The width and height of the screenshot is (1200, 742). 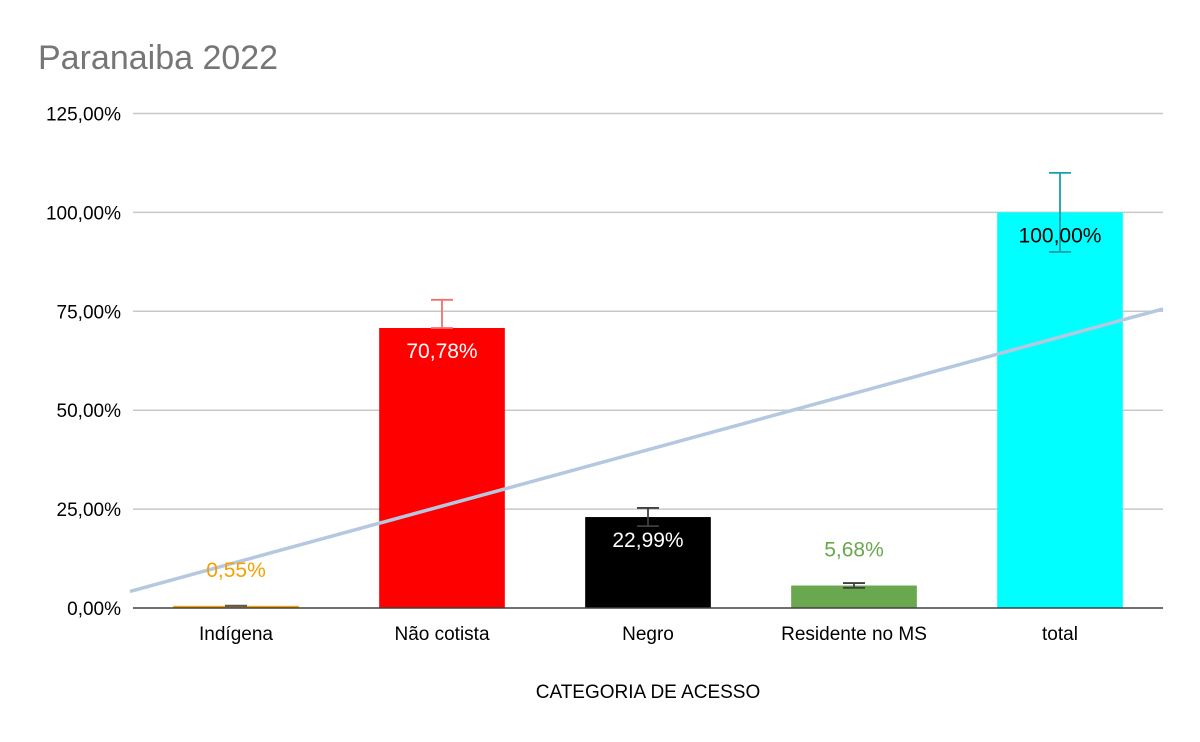 What do you see at coordinates (441, 634) in the screenshot?
I see `x-tick-label: Não cotista` at bounding box center [441, 634].